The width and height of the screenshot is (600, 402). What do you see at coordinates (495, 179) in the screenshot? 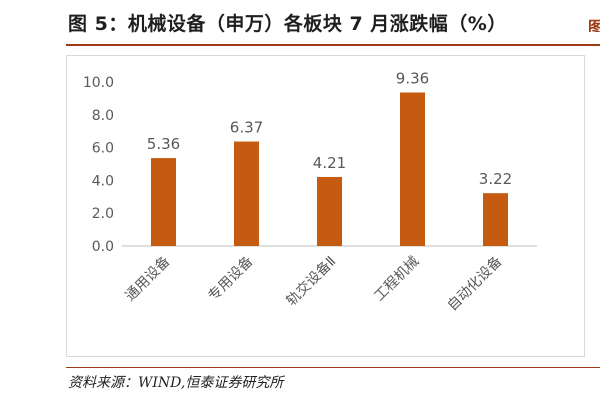
I see `data-label: 3.22` at bounding box center [495, 179].